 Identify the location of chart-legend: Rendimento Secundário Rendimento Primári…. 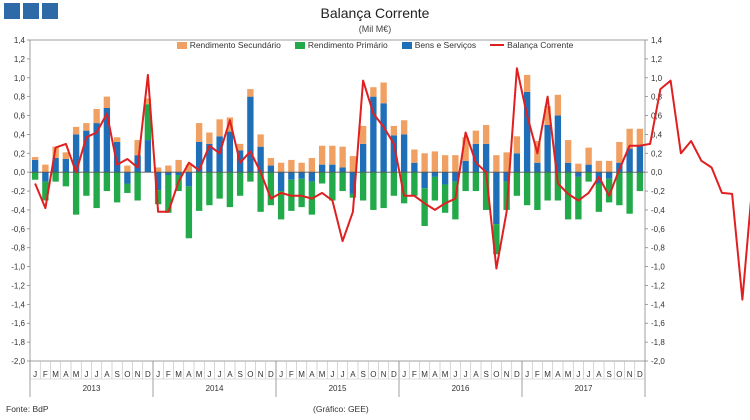
(375, 45).